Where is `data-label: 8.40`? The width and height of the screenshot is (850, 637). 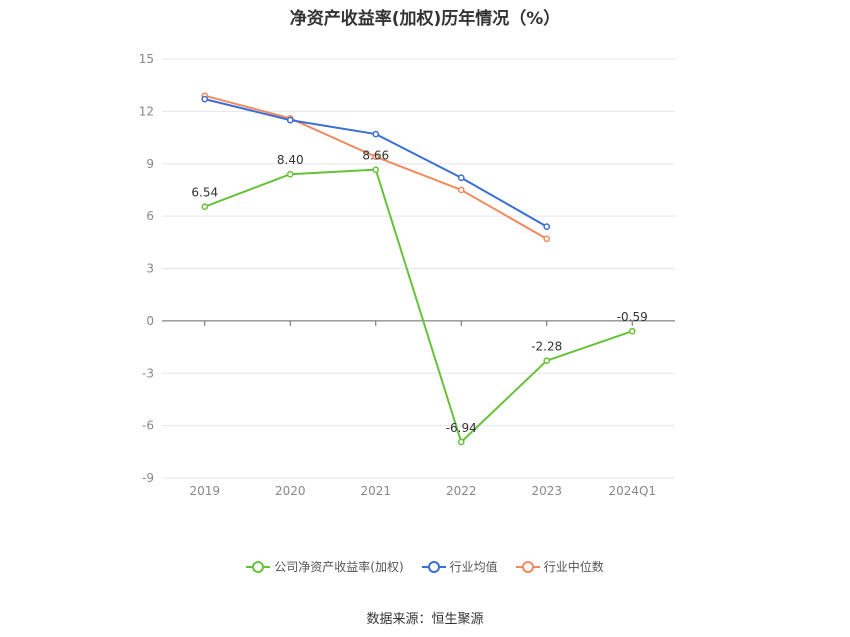
data-label: 8.40 is located at coordinates (290, 160).